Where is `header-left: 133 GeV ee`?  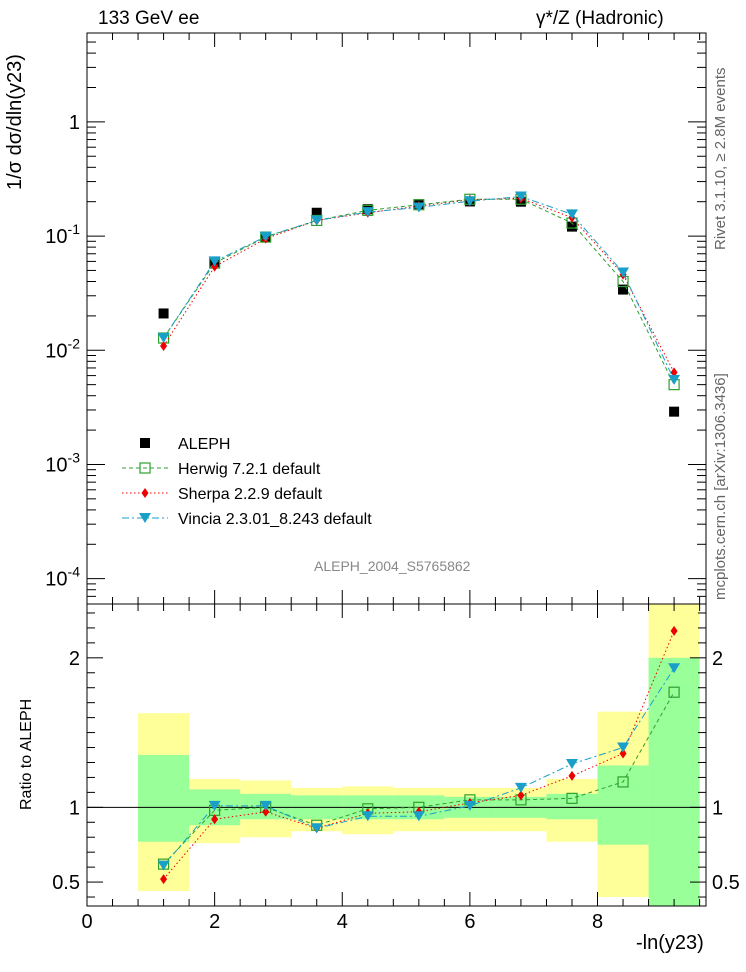 header-left: 133 GeV ee is located at coordinates (149, 18).